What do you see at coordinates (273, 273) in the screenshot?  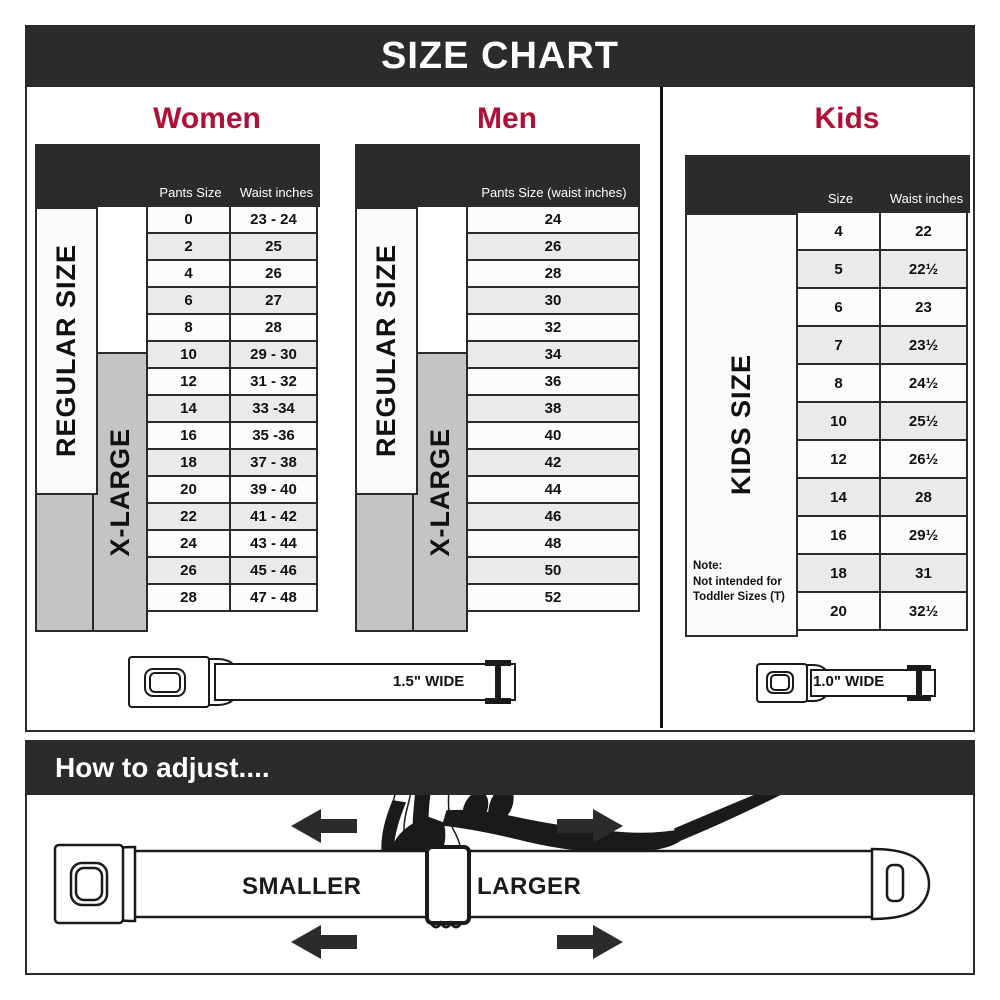 I see `women-waist-cell: 26` at bounding box center [273, 273].